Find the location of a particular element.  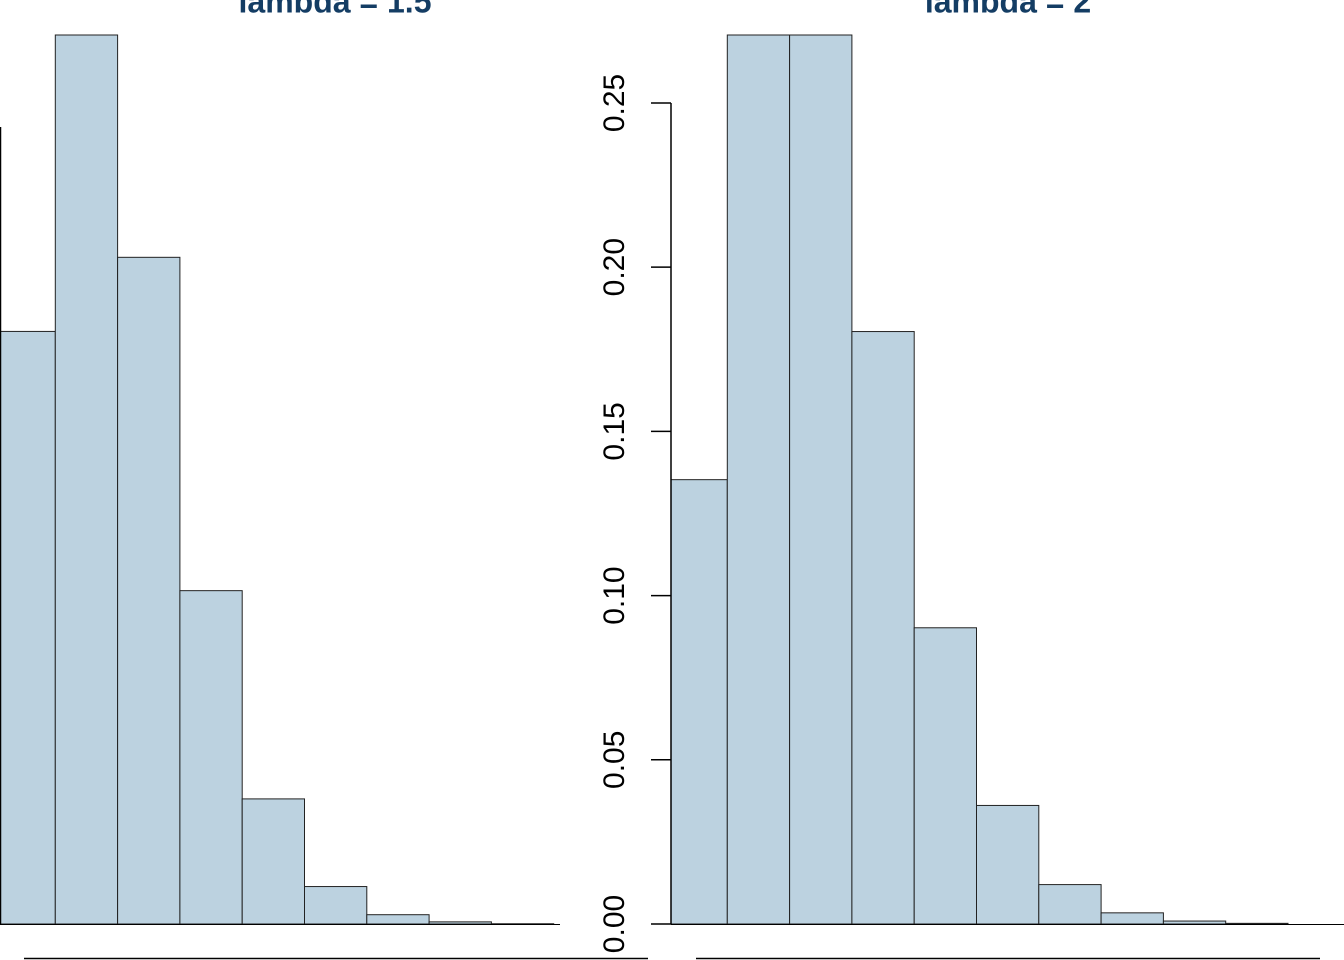

y-tick-label: 0.15 is located at coordinates (614, 431).